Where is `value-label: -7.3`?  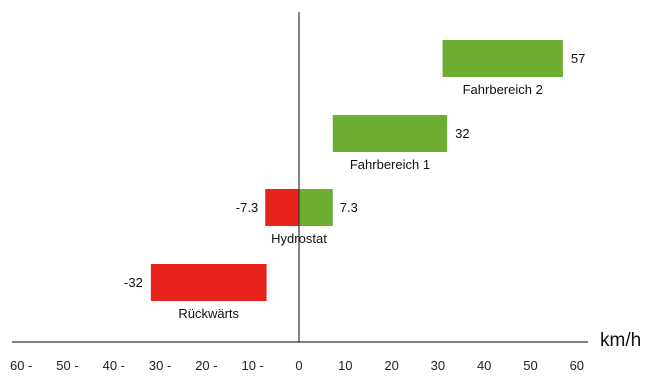 value-label: -7.3 is located at coordinates (247, 207).